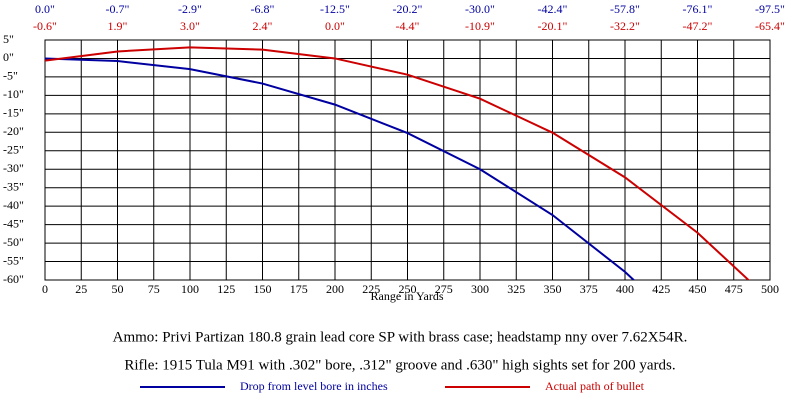  Describe the element at coordinates (190, 26) in the screenshot. I see `value-label: 3.0"` at that location.